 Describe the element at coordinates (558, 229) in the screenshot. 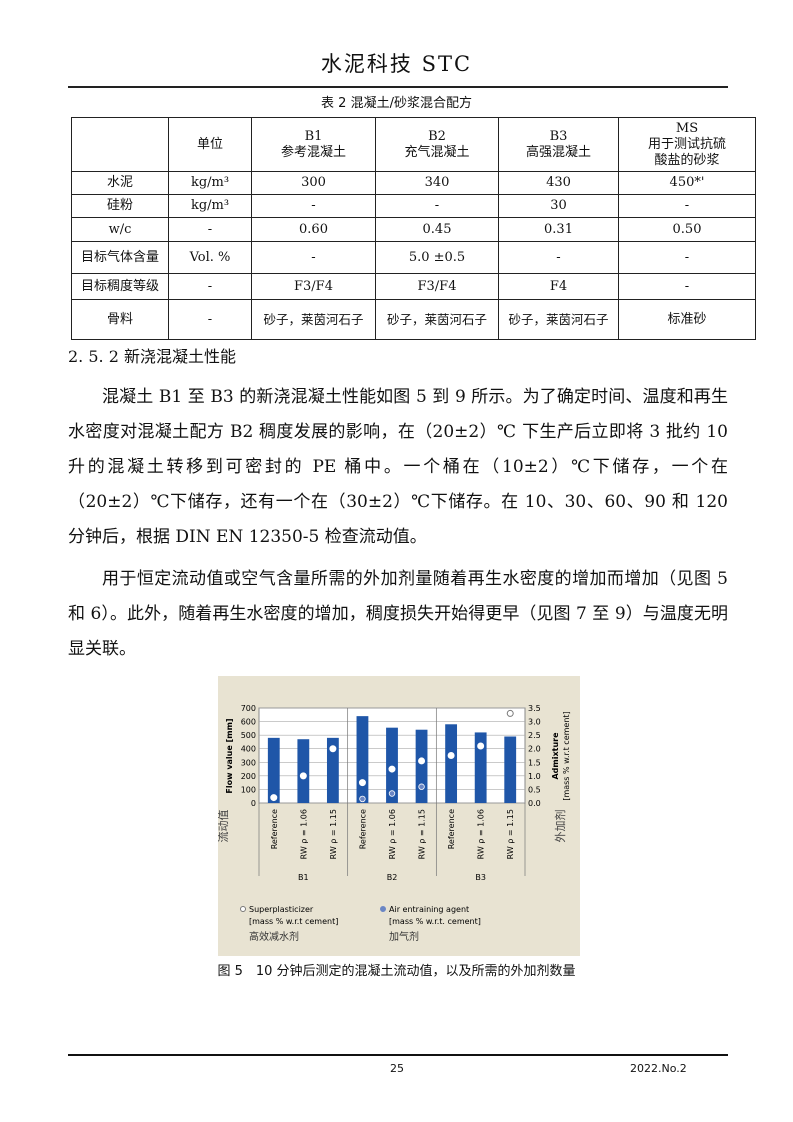

I see `table-cell: 0.31` at that location.